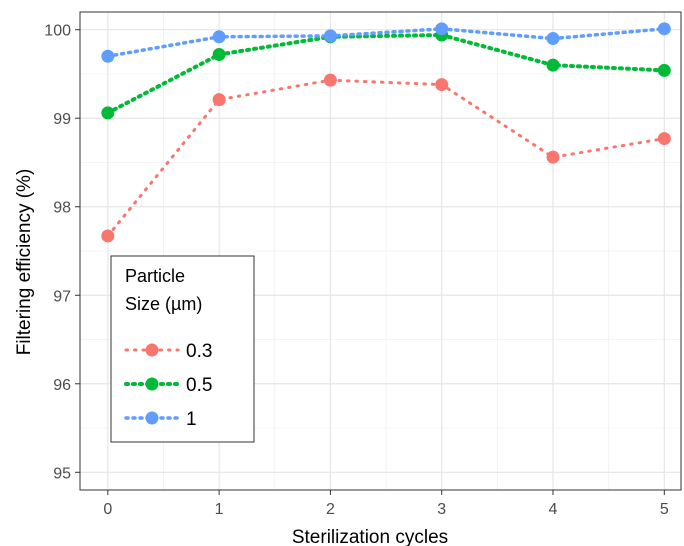 The width and height of the screenshot is (684, 546). I want to click on y-axis: 95 96 97 98 99 100, so click(62, 252).